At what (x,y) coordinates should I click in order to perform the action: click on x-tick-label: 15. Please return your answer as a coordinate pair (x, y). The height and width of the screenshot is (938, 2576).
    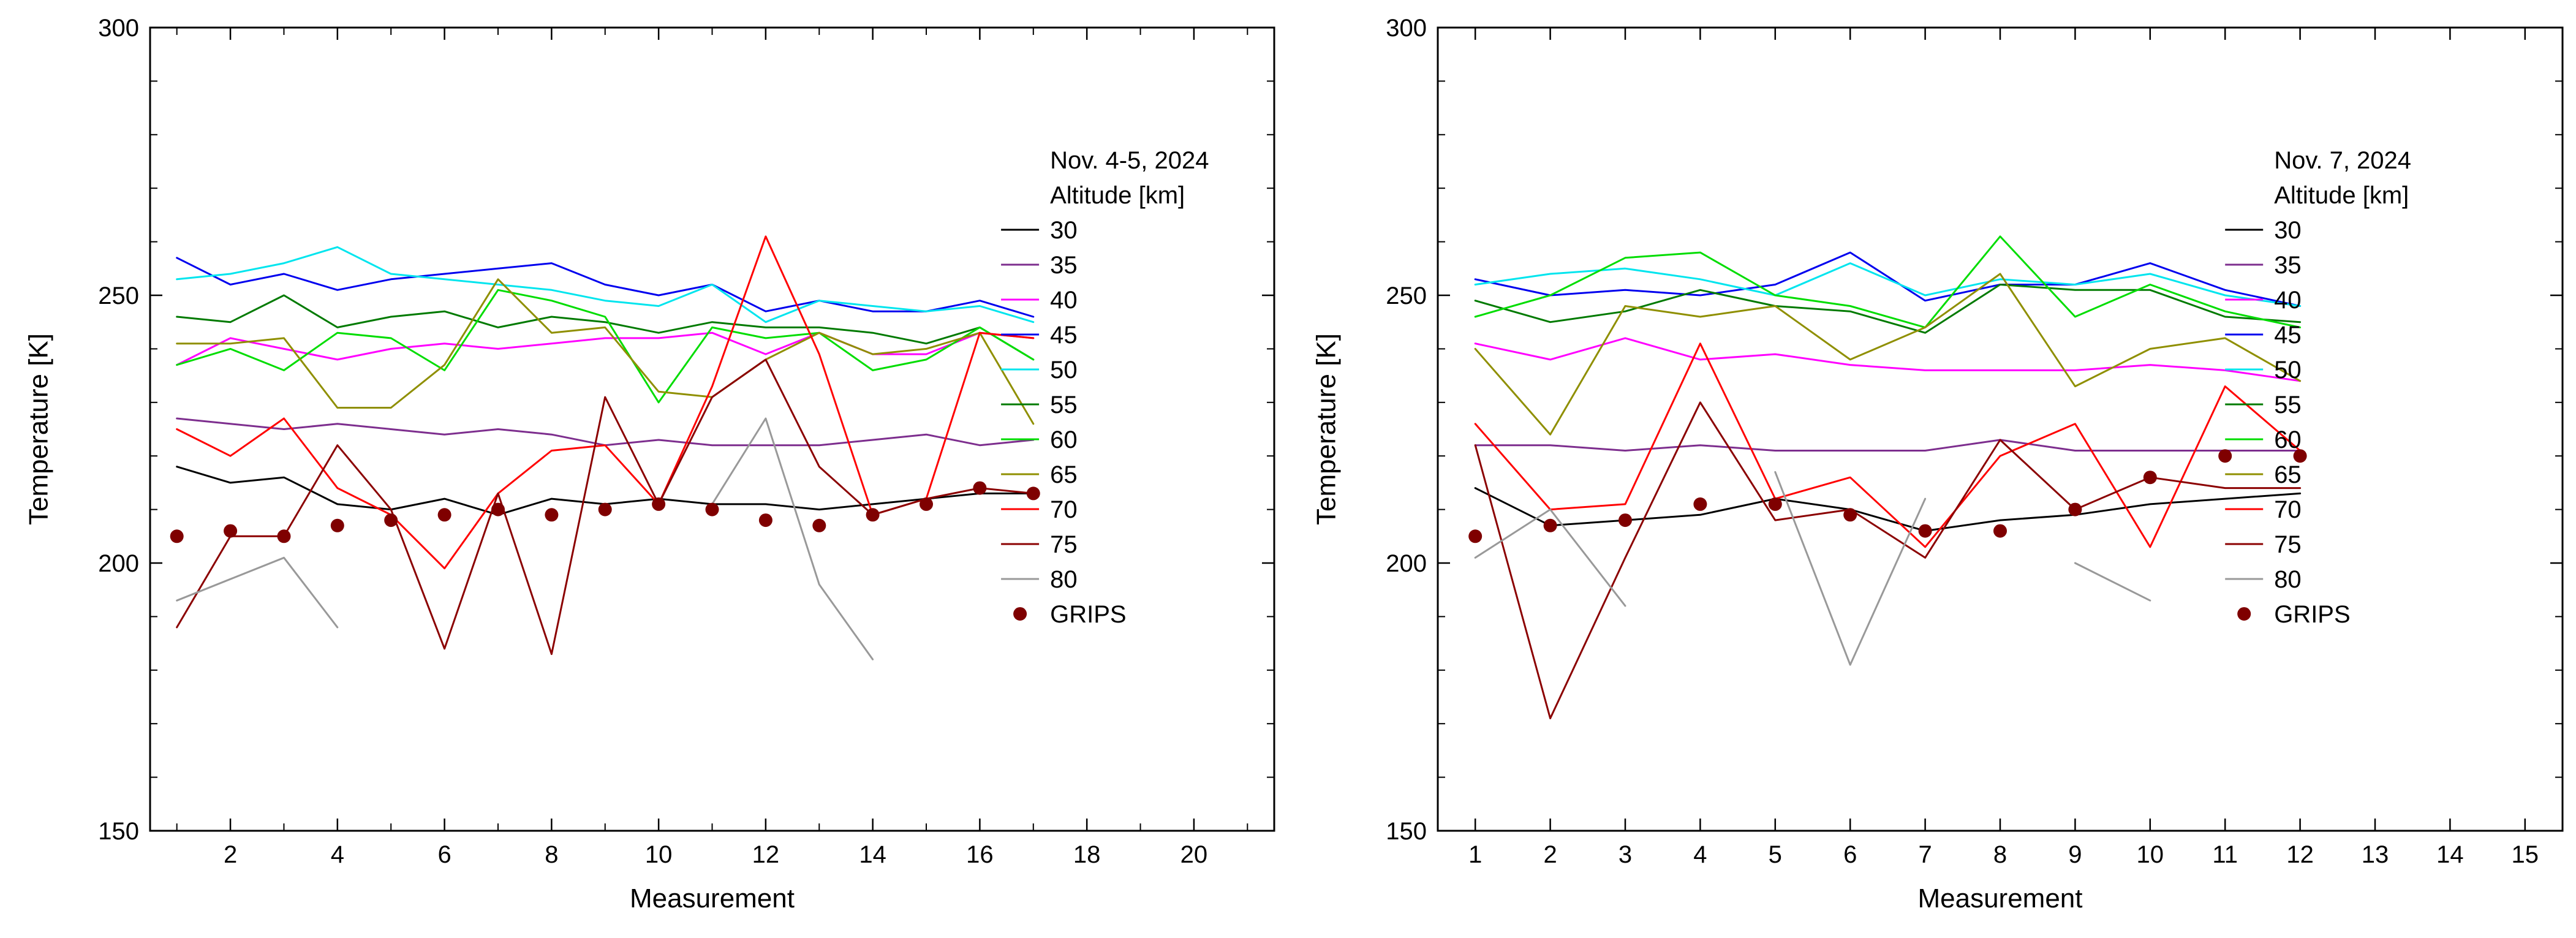
    Looking at the image, I should click on (2525, 854).